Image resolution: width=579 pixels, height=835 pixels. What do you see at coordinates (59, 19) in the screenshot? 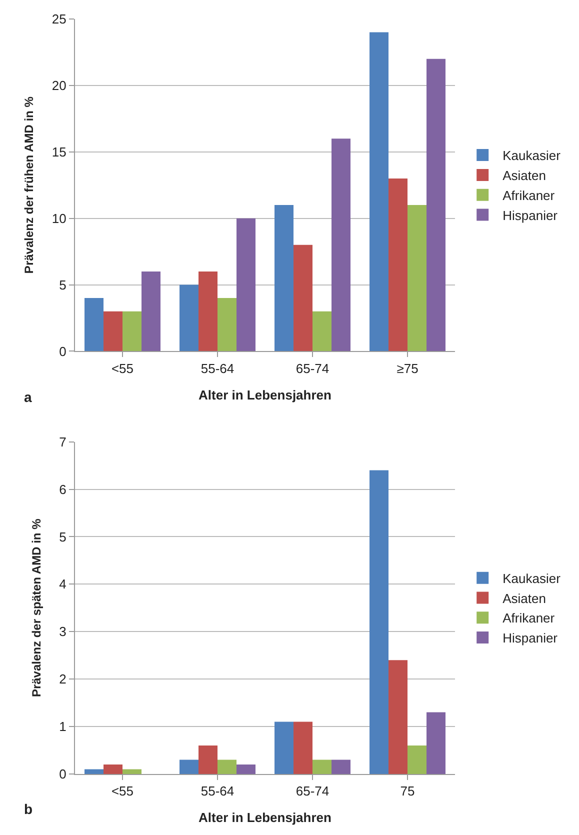
I see `y-tick-label: 25` at bounding box center [59, 19].